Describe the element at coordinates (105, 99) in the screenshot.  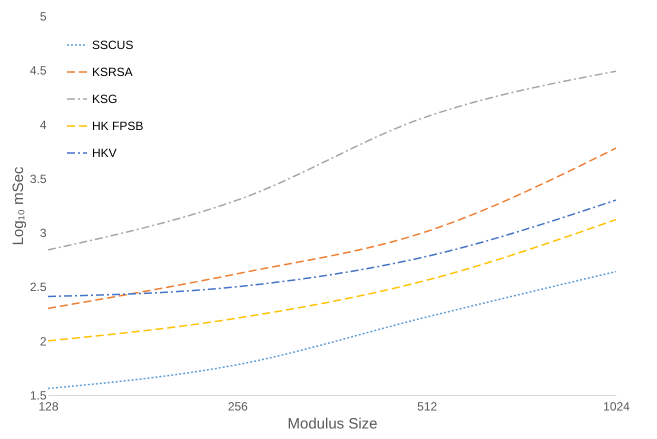
I see `legend-label: KSG` at that location.